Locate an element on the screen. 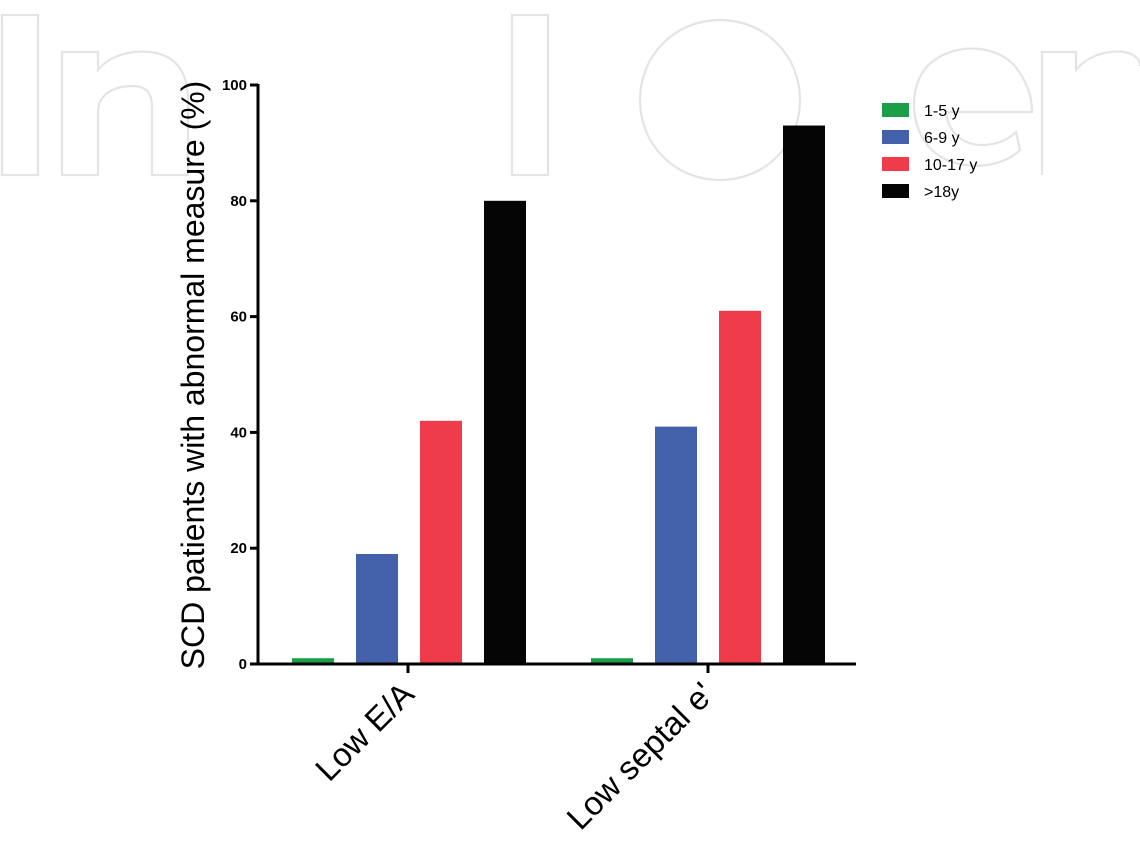 The image size is (1140, 847). legend-label-4: >18y is located at coordinates (941, 192).